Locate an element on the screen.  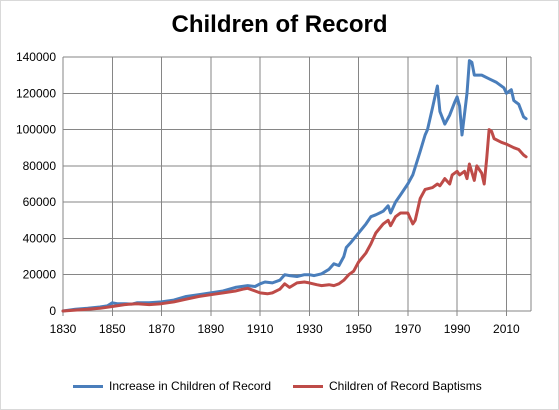
x-tick-label: 1850 is located at coordinates (112, 329).